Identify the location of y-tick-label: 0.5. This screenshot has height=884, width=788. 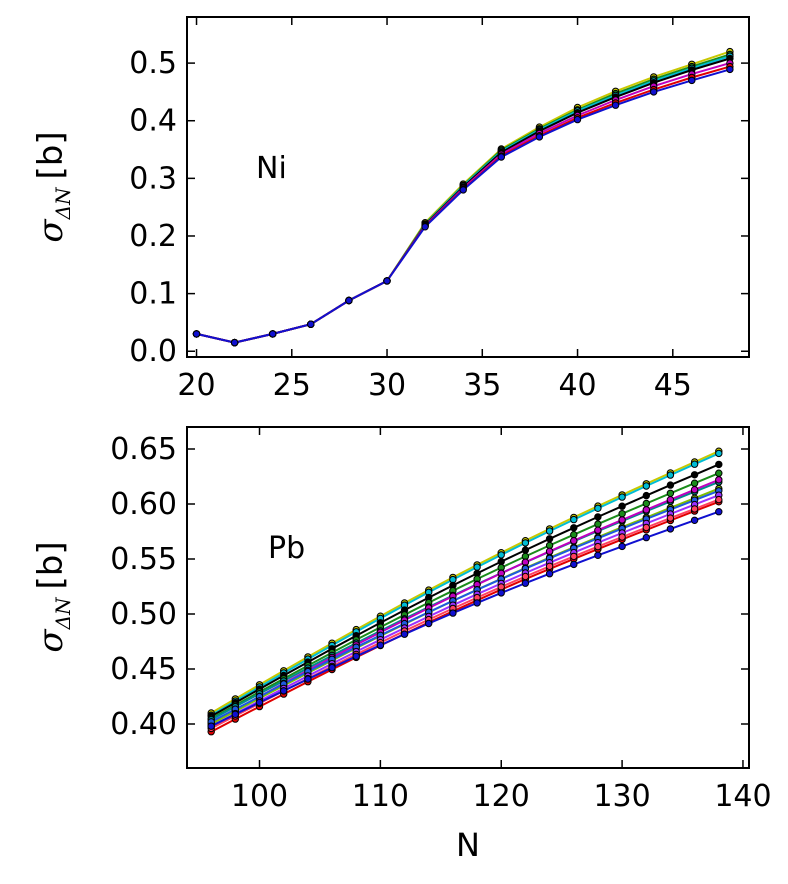
(153, 63).